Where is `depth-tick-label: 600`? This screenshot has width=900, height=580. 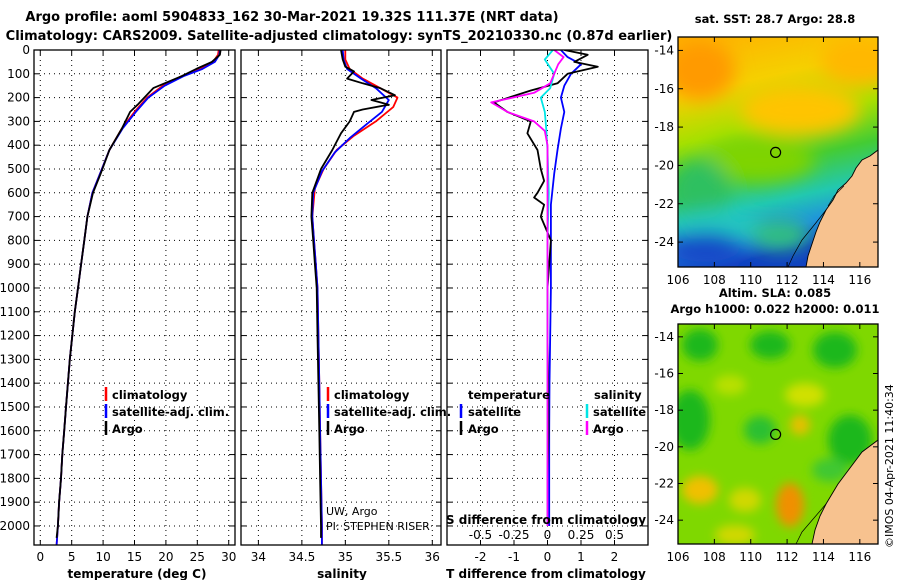
depth-tick-label: 600 is located at coordinates (18, 193).